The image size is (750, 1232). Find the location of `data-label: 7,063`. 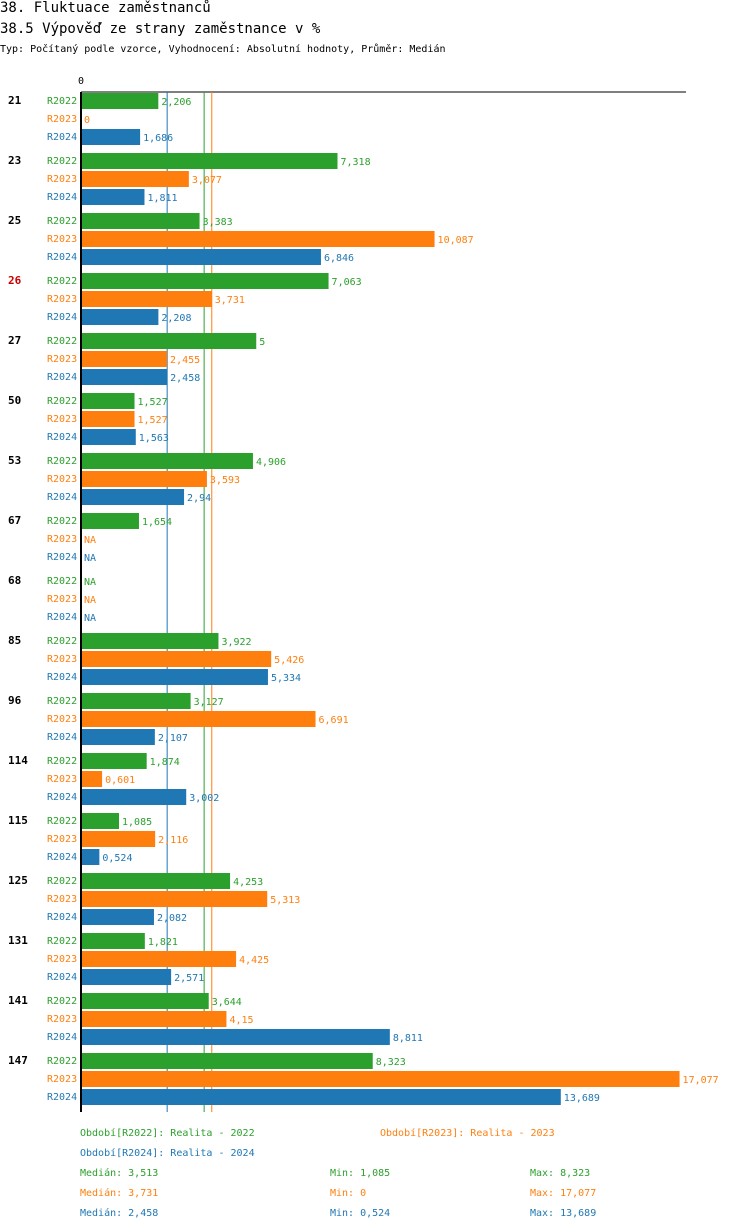

data-label: 7,063 is located at coordinates (347, 282).